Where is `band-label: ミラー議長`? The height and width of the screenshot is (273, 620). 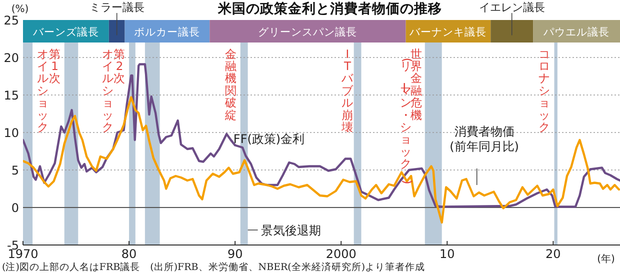
band-label: ミラー議長 is located at coordinates (116, 7).